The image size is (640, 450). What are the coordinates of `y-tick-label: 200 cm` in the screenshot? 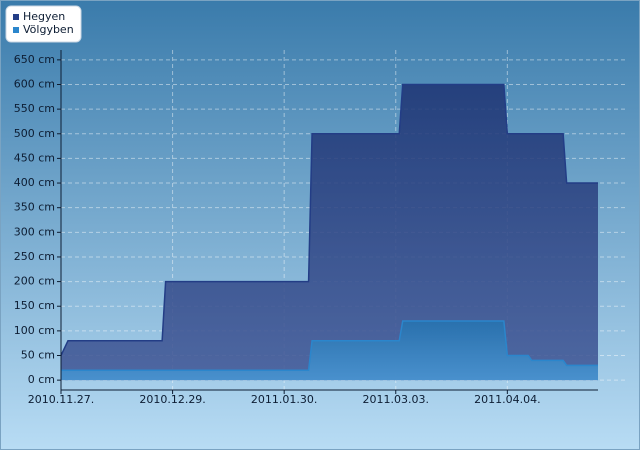 It's located at (34, 281).